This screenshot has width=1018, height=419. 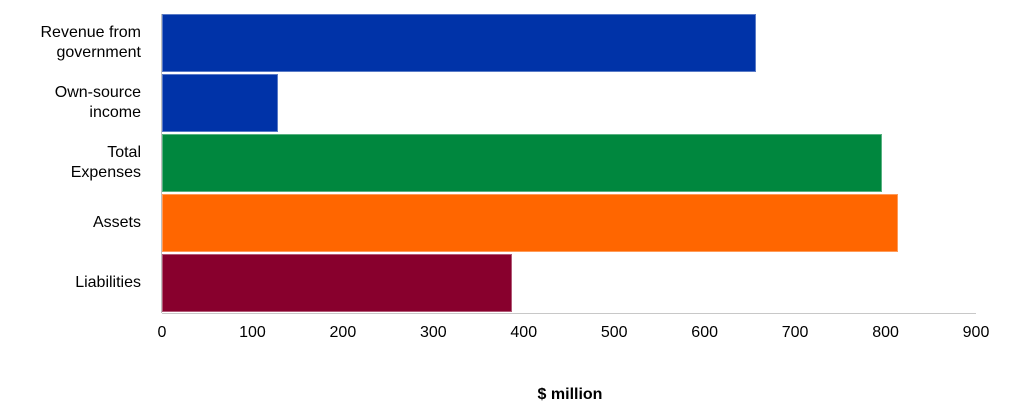 I want to click on x-axis-title: $ million, so click(x=570, y=394).